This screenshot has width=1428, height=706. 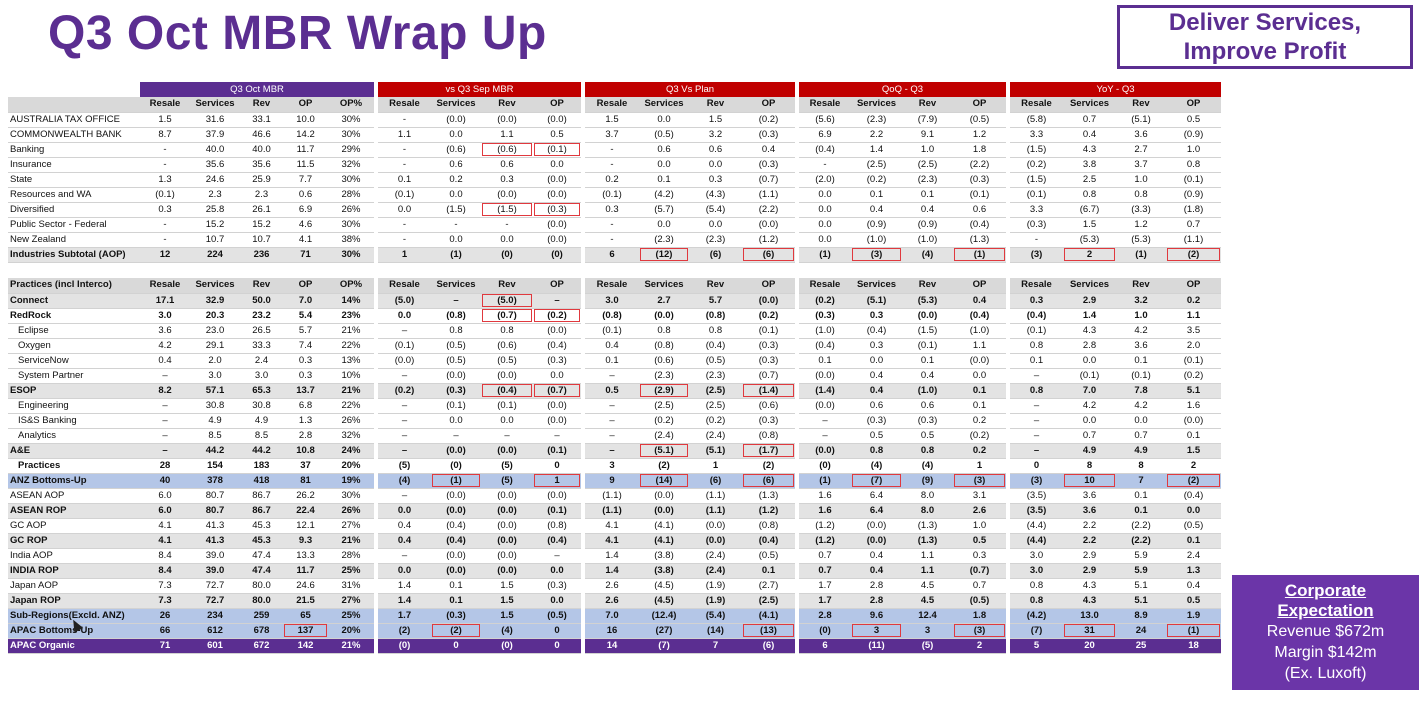 What do you see at coordinates (768, 631) in the screenshot?
I see `table-cell: (13)` at bounding box center [768, 631].